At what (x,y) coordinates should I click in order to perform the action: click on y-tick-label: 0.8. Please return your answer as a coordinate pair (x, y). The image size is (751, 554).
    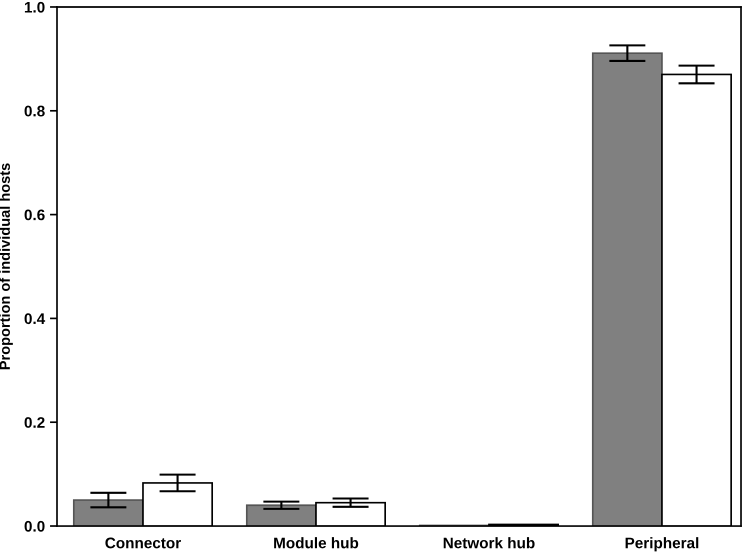
    Looking at the image, I should click on (34, 111).